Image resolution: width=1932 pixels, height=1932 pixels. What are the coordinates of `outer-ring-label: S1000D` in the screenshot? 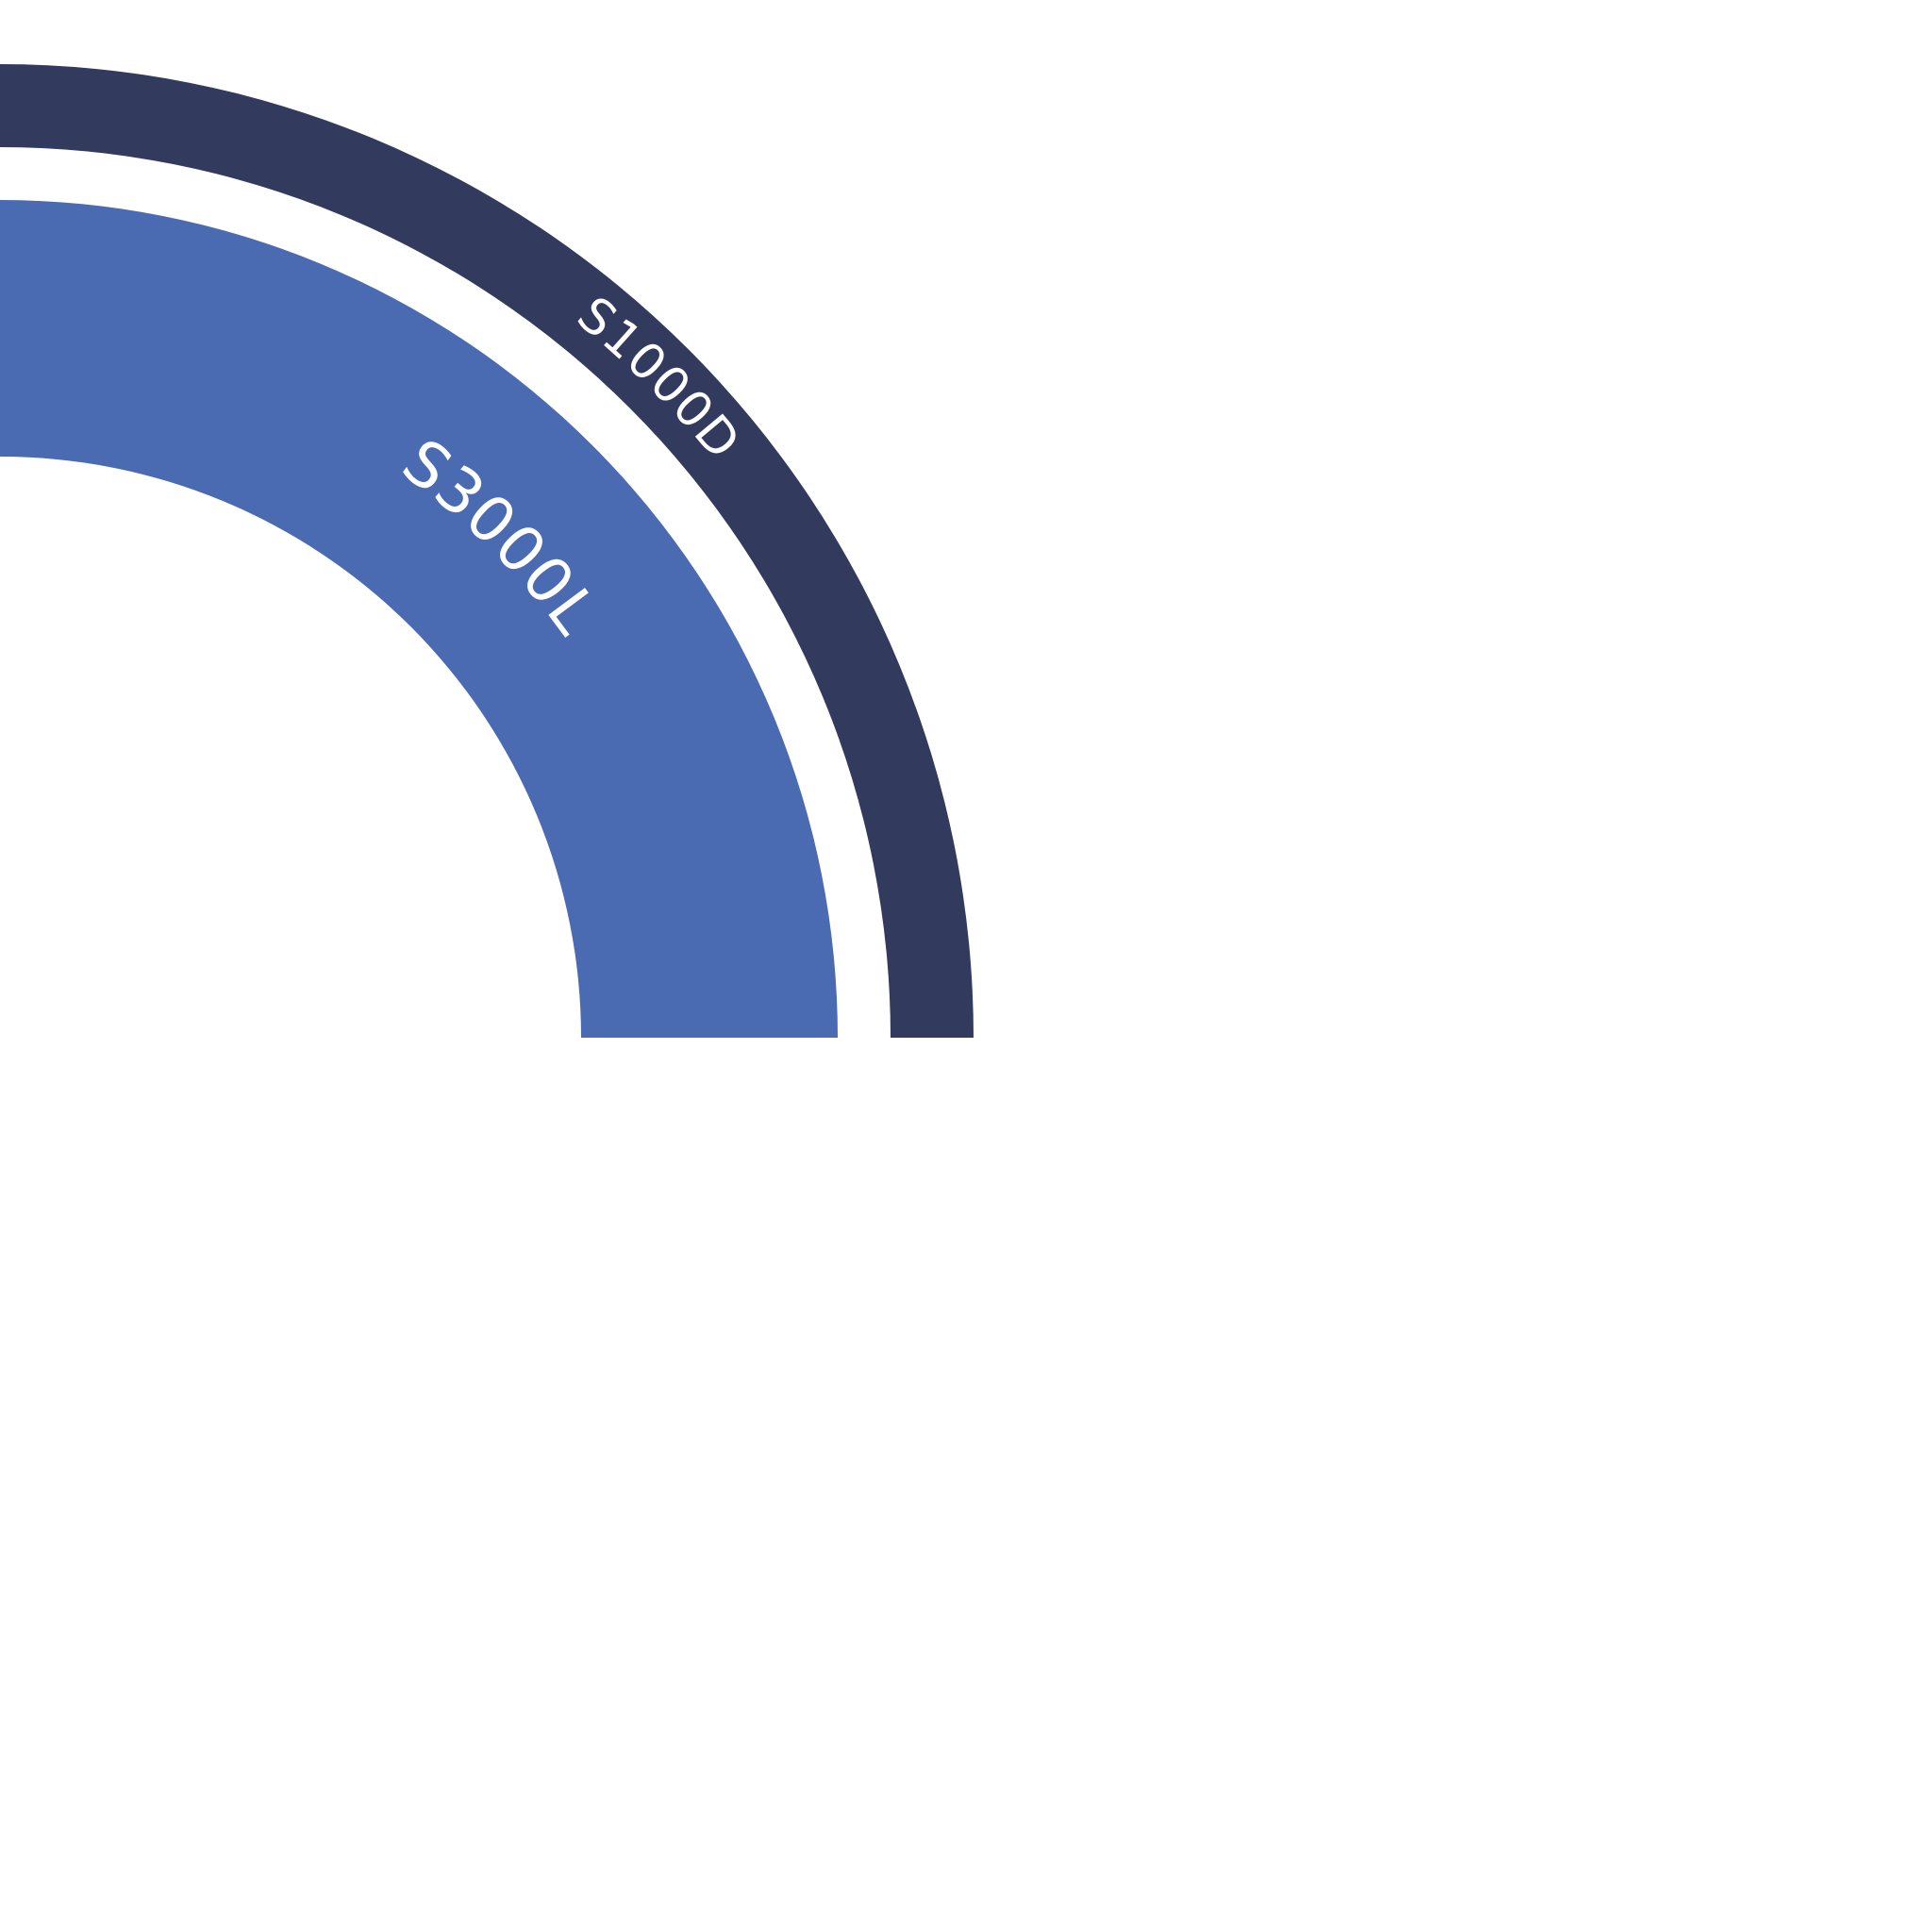 It's located at (659, 378).